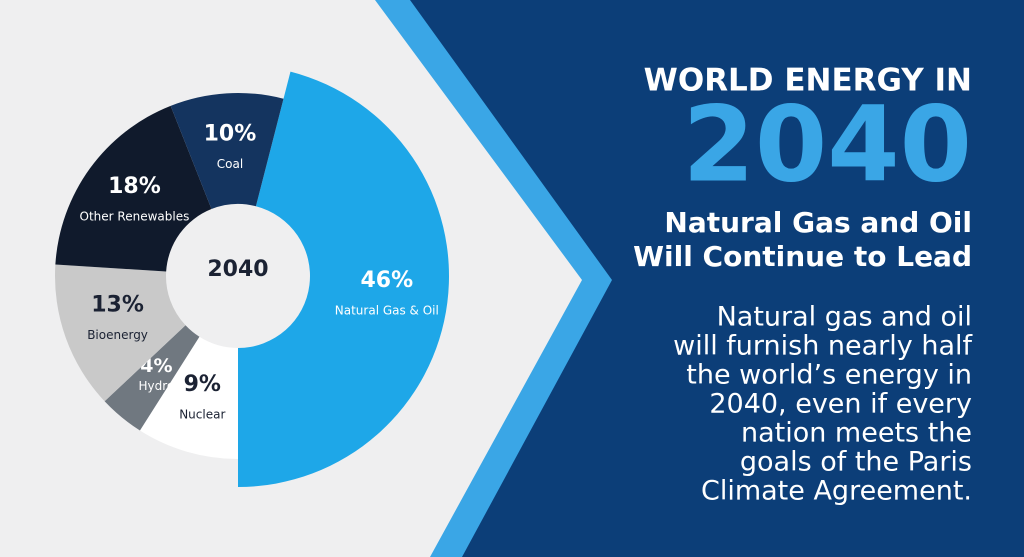 This screenshot has width=1024, height=557. What do you see at coordinates (829, 375) in the screenshot?
I see `body-line: the world’s energy in` at bounding box center [829, 375].